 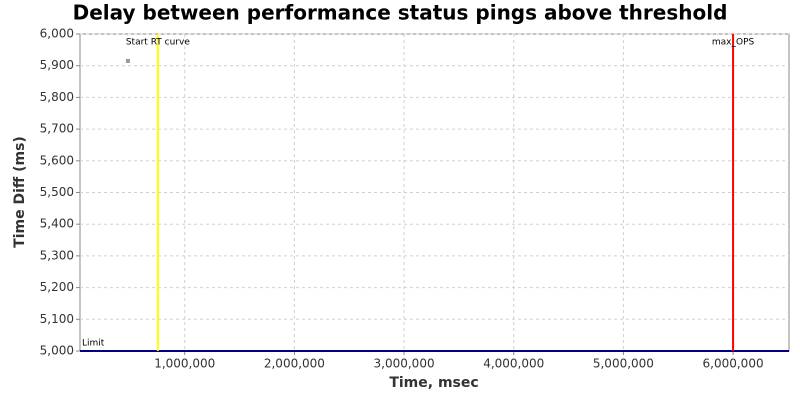 What do you see at coordinates (57, 34) in the screenshot?
I see `y-tick-label: 6,000` at bounding box center [57, 34].